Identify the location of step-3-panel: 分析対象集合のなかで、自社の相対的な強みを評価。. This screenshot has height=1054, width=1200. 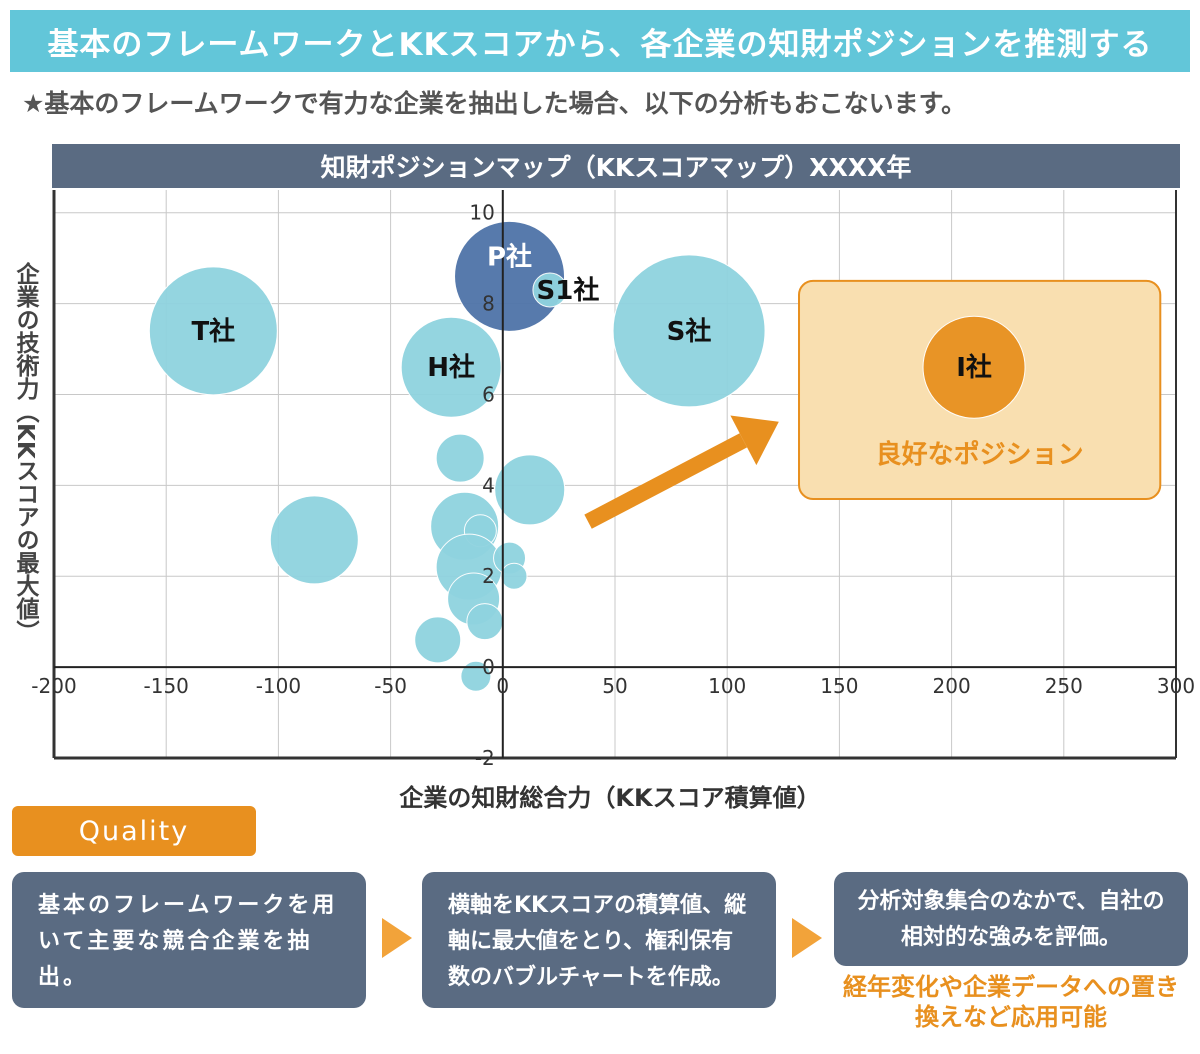
(1011, 919).